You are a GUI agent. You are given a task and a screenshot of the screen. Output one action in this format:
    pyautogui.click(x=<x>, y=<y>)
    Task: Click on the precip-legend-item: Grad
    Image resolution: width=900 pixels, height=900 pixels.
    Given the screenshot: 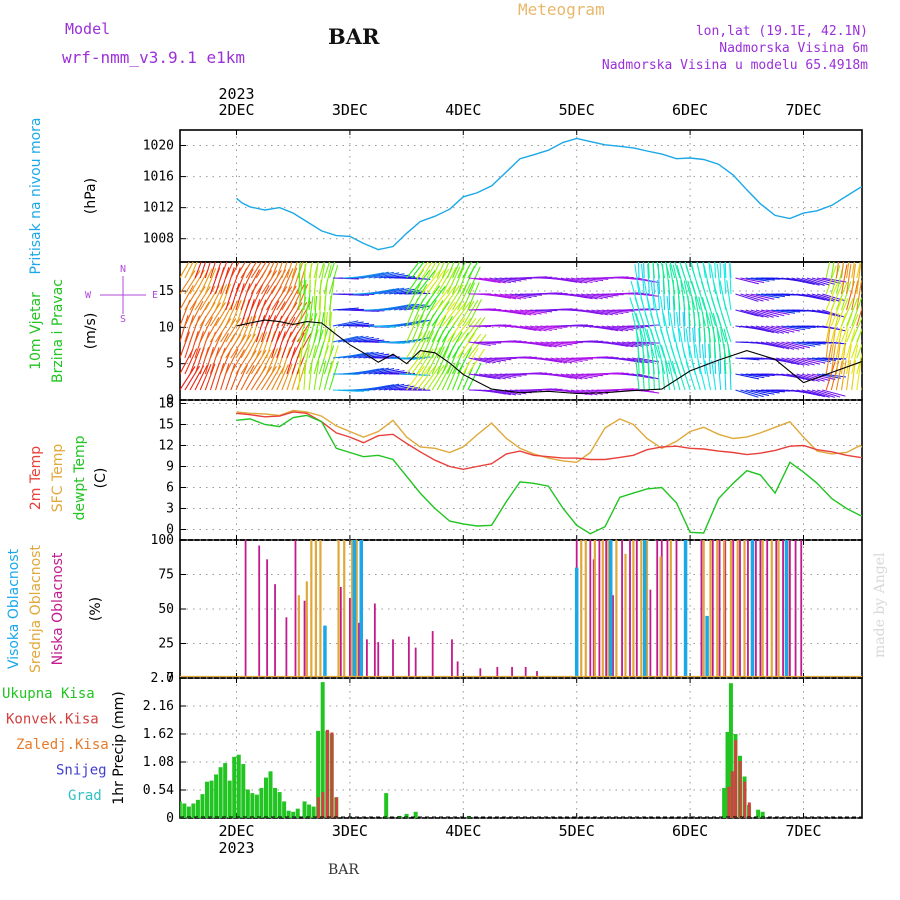 What is the action you would take?
    pyautogui.click(x=85, y=796)
    